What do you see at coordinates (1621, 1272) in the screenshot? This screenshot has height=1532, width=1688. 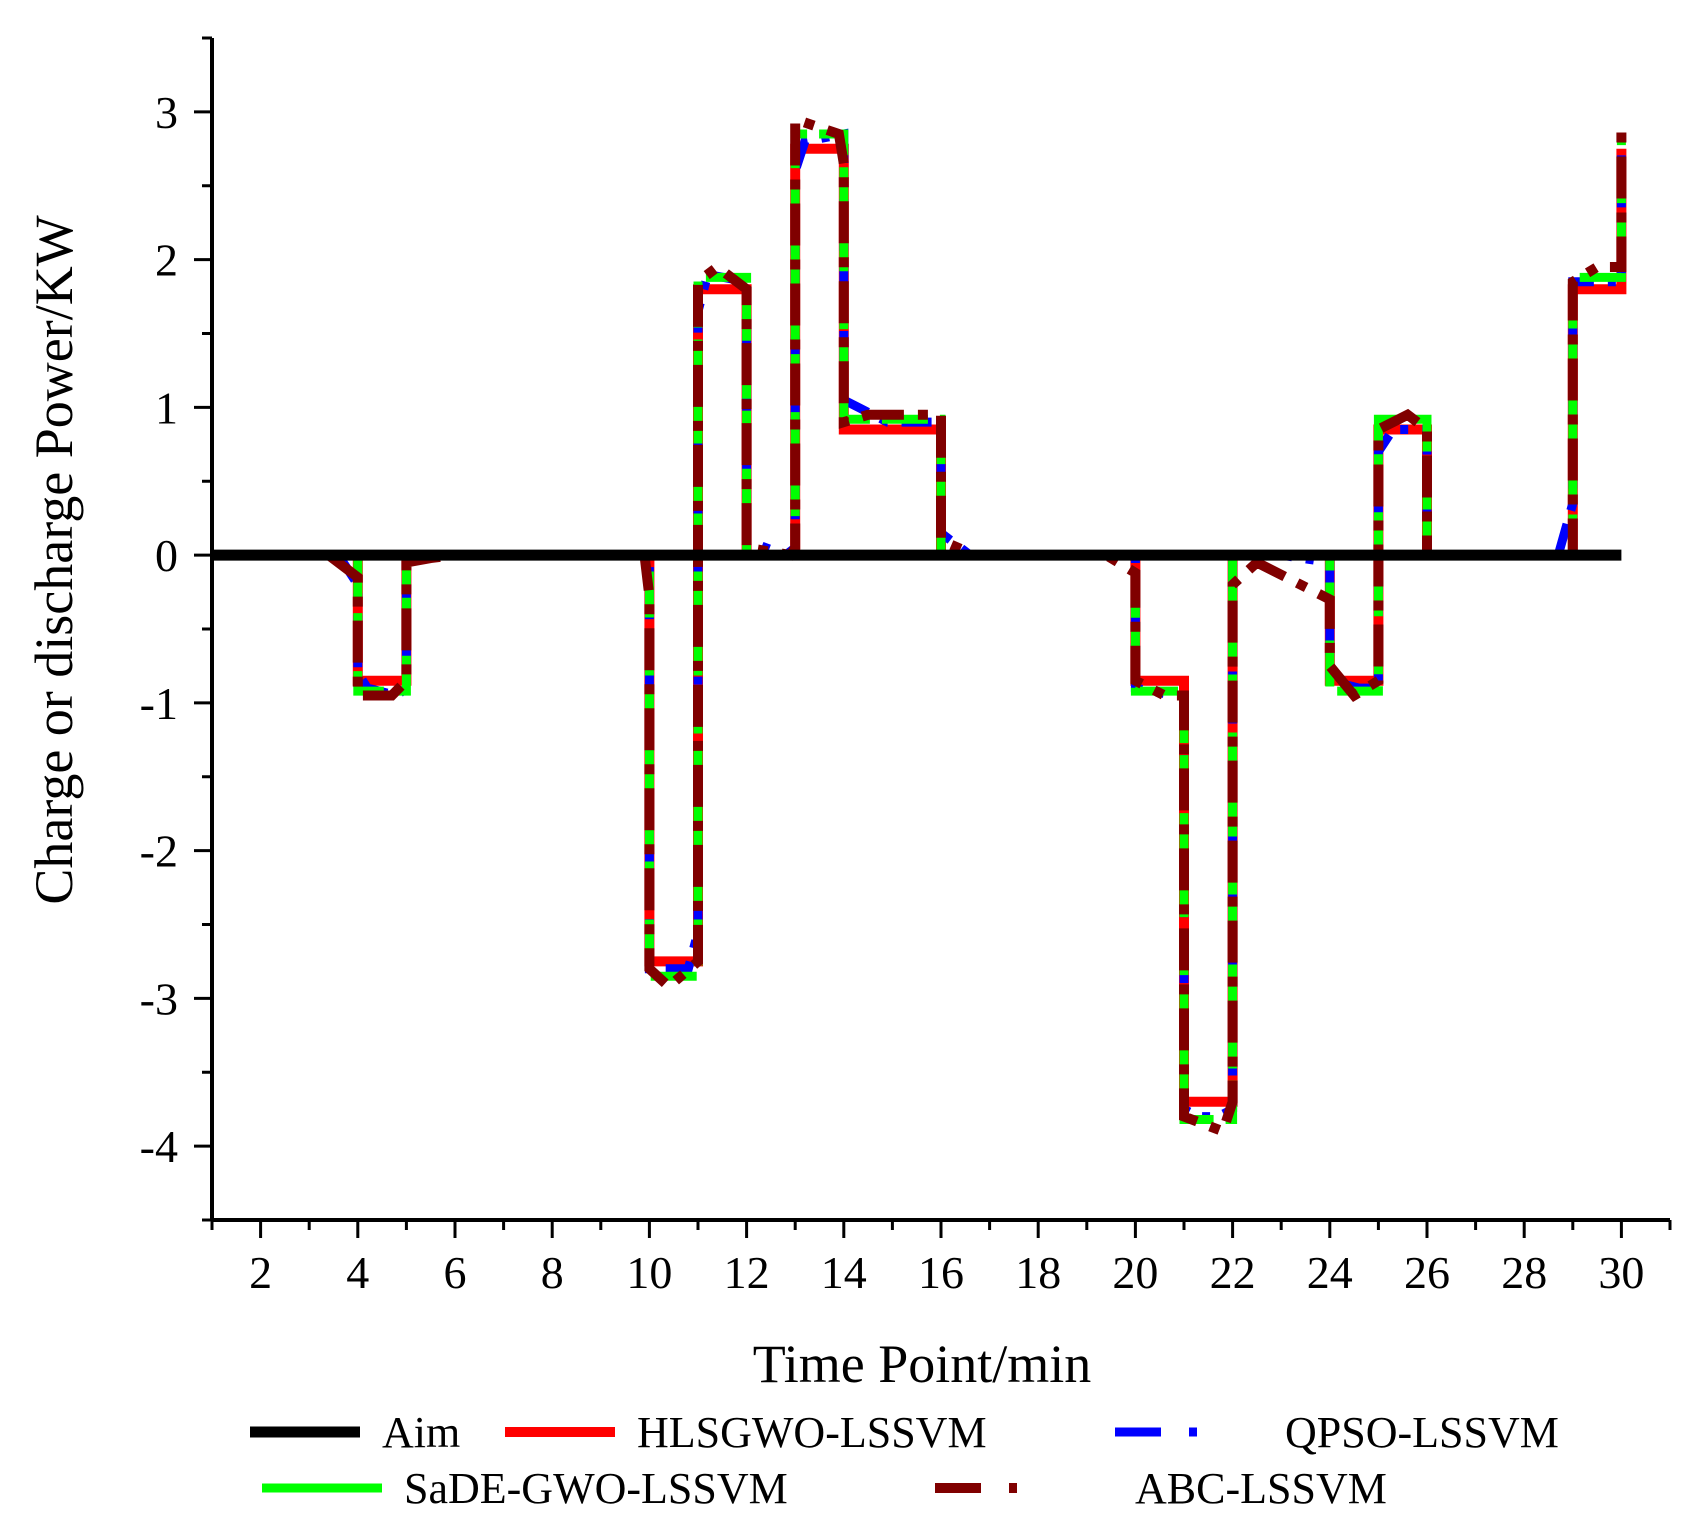 I see `x-tick-label-30: 30` at bounding box center [1621, 1272].